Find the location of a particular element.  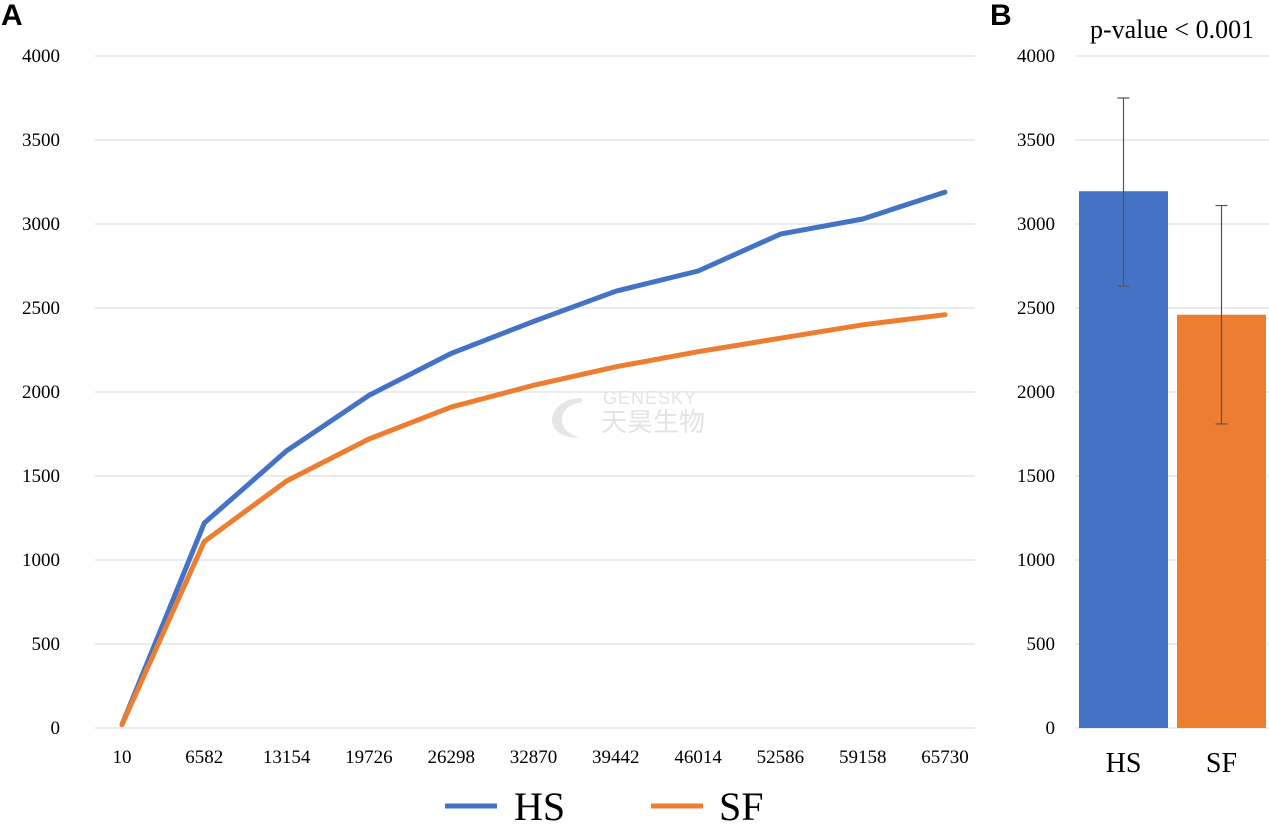

x-tick-label-a: 59158 is located at coordinates (863, 757).